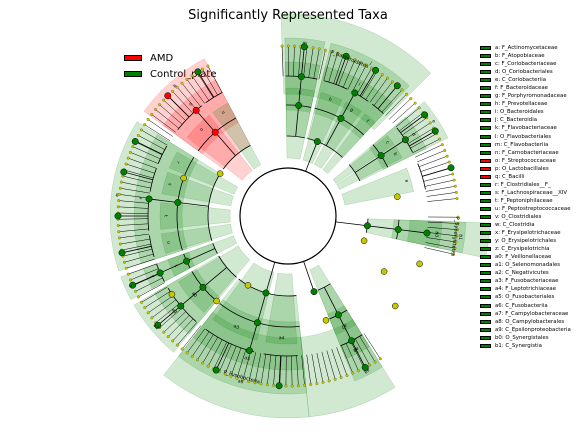 The width and height of the screenshot is (576, 432). Describe the element at coordinates (522, 144) in the screenshot. I see `taxa-legend-label: m: C_Flavobacteriia` at that location.